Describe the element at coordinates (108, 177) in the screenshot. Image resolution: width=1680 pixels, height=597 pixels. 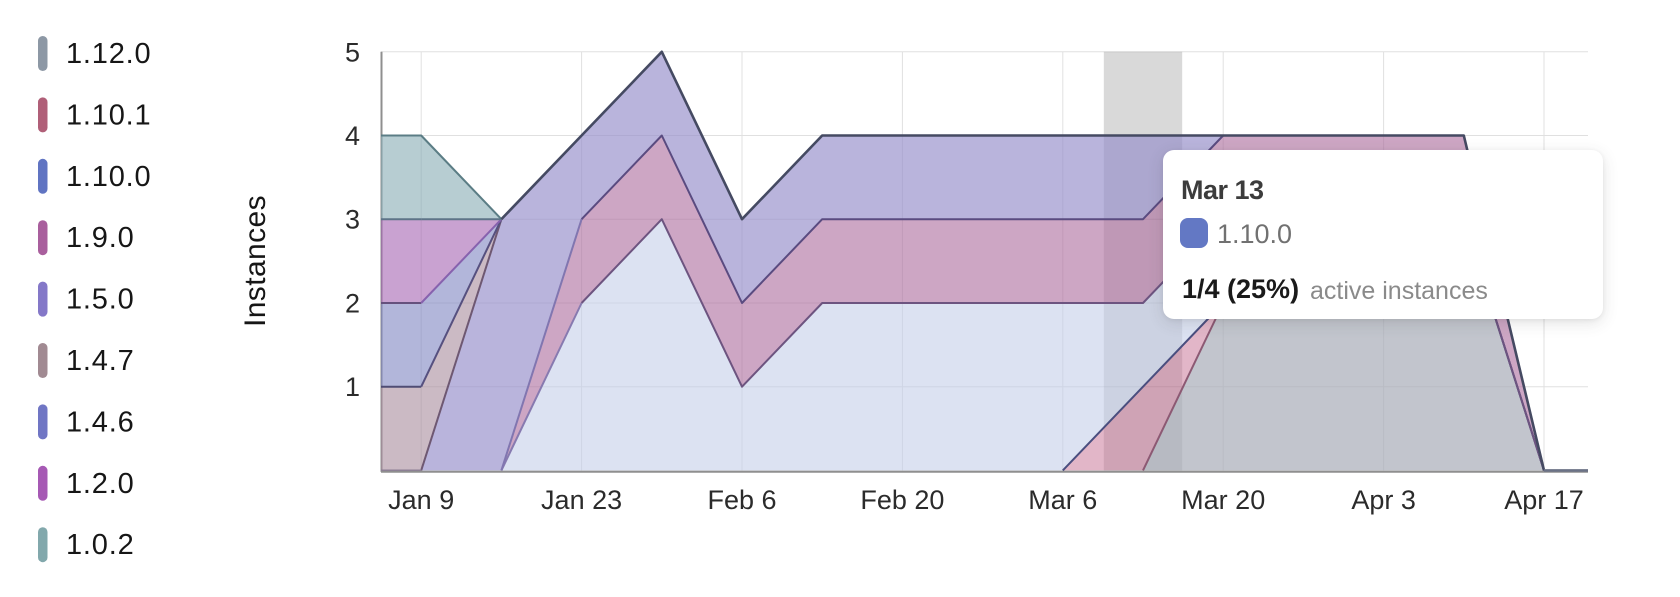
I see `svg-text: 1.10.0` at that location.